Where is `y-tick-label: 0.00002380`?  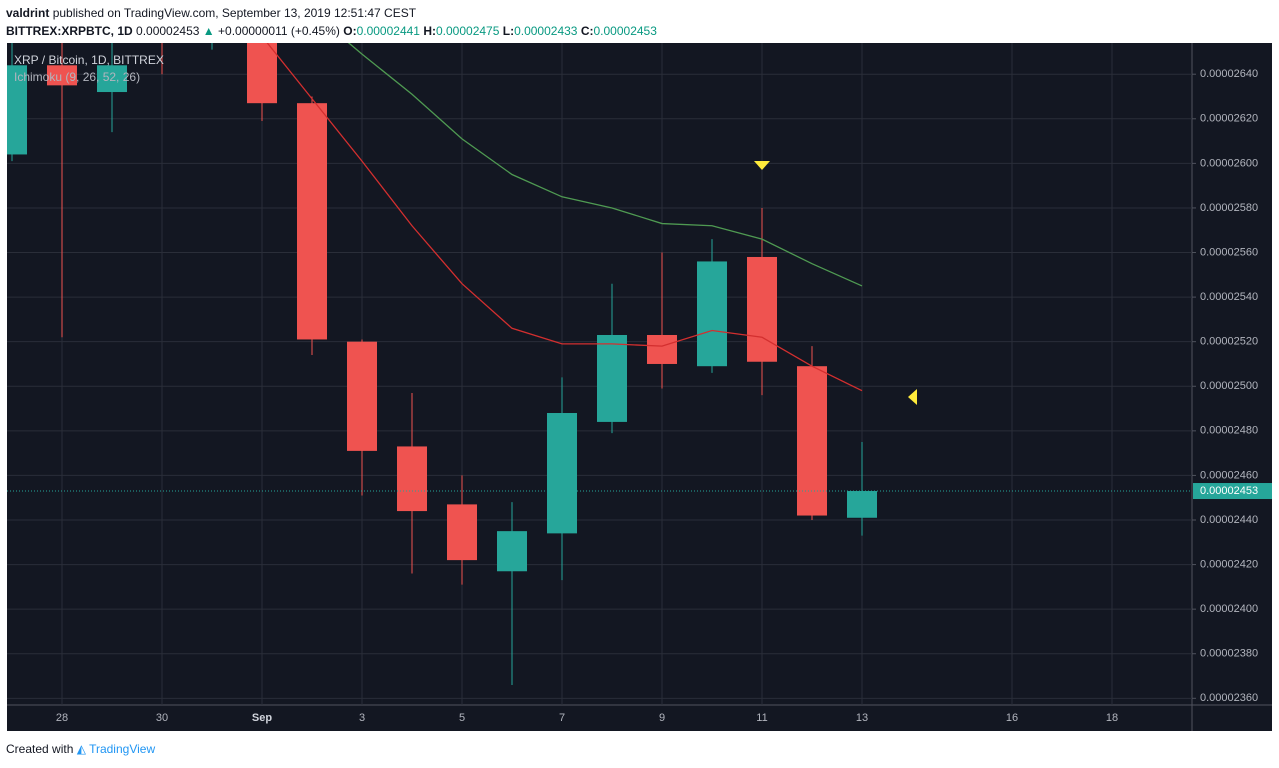 y-tick-label: 0.00002380 is located at coordinates (1229, 654).